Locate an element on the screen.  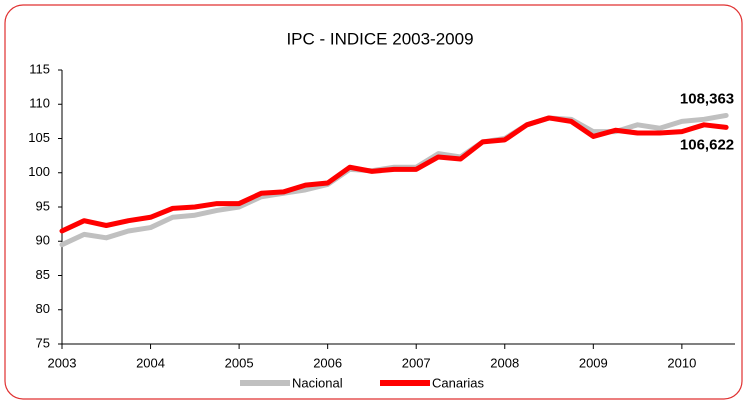
x-tick-label: 2003 is located at coordinates (62, 362).